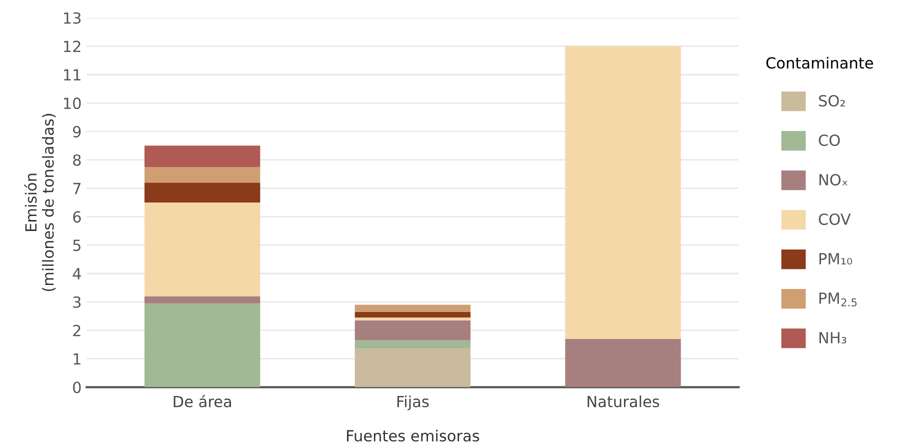  What do you see at coordinates (413, 436) in the screenshot?
I see `x-axis-title: Fuentes emisoras` at bounding box center [413, 436].